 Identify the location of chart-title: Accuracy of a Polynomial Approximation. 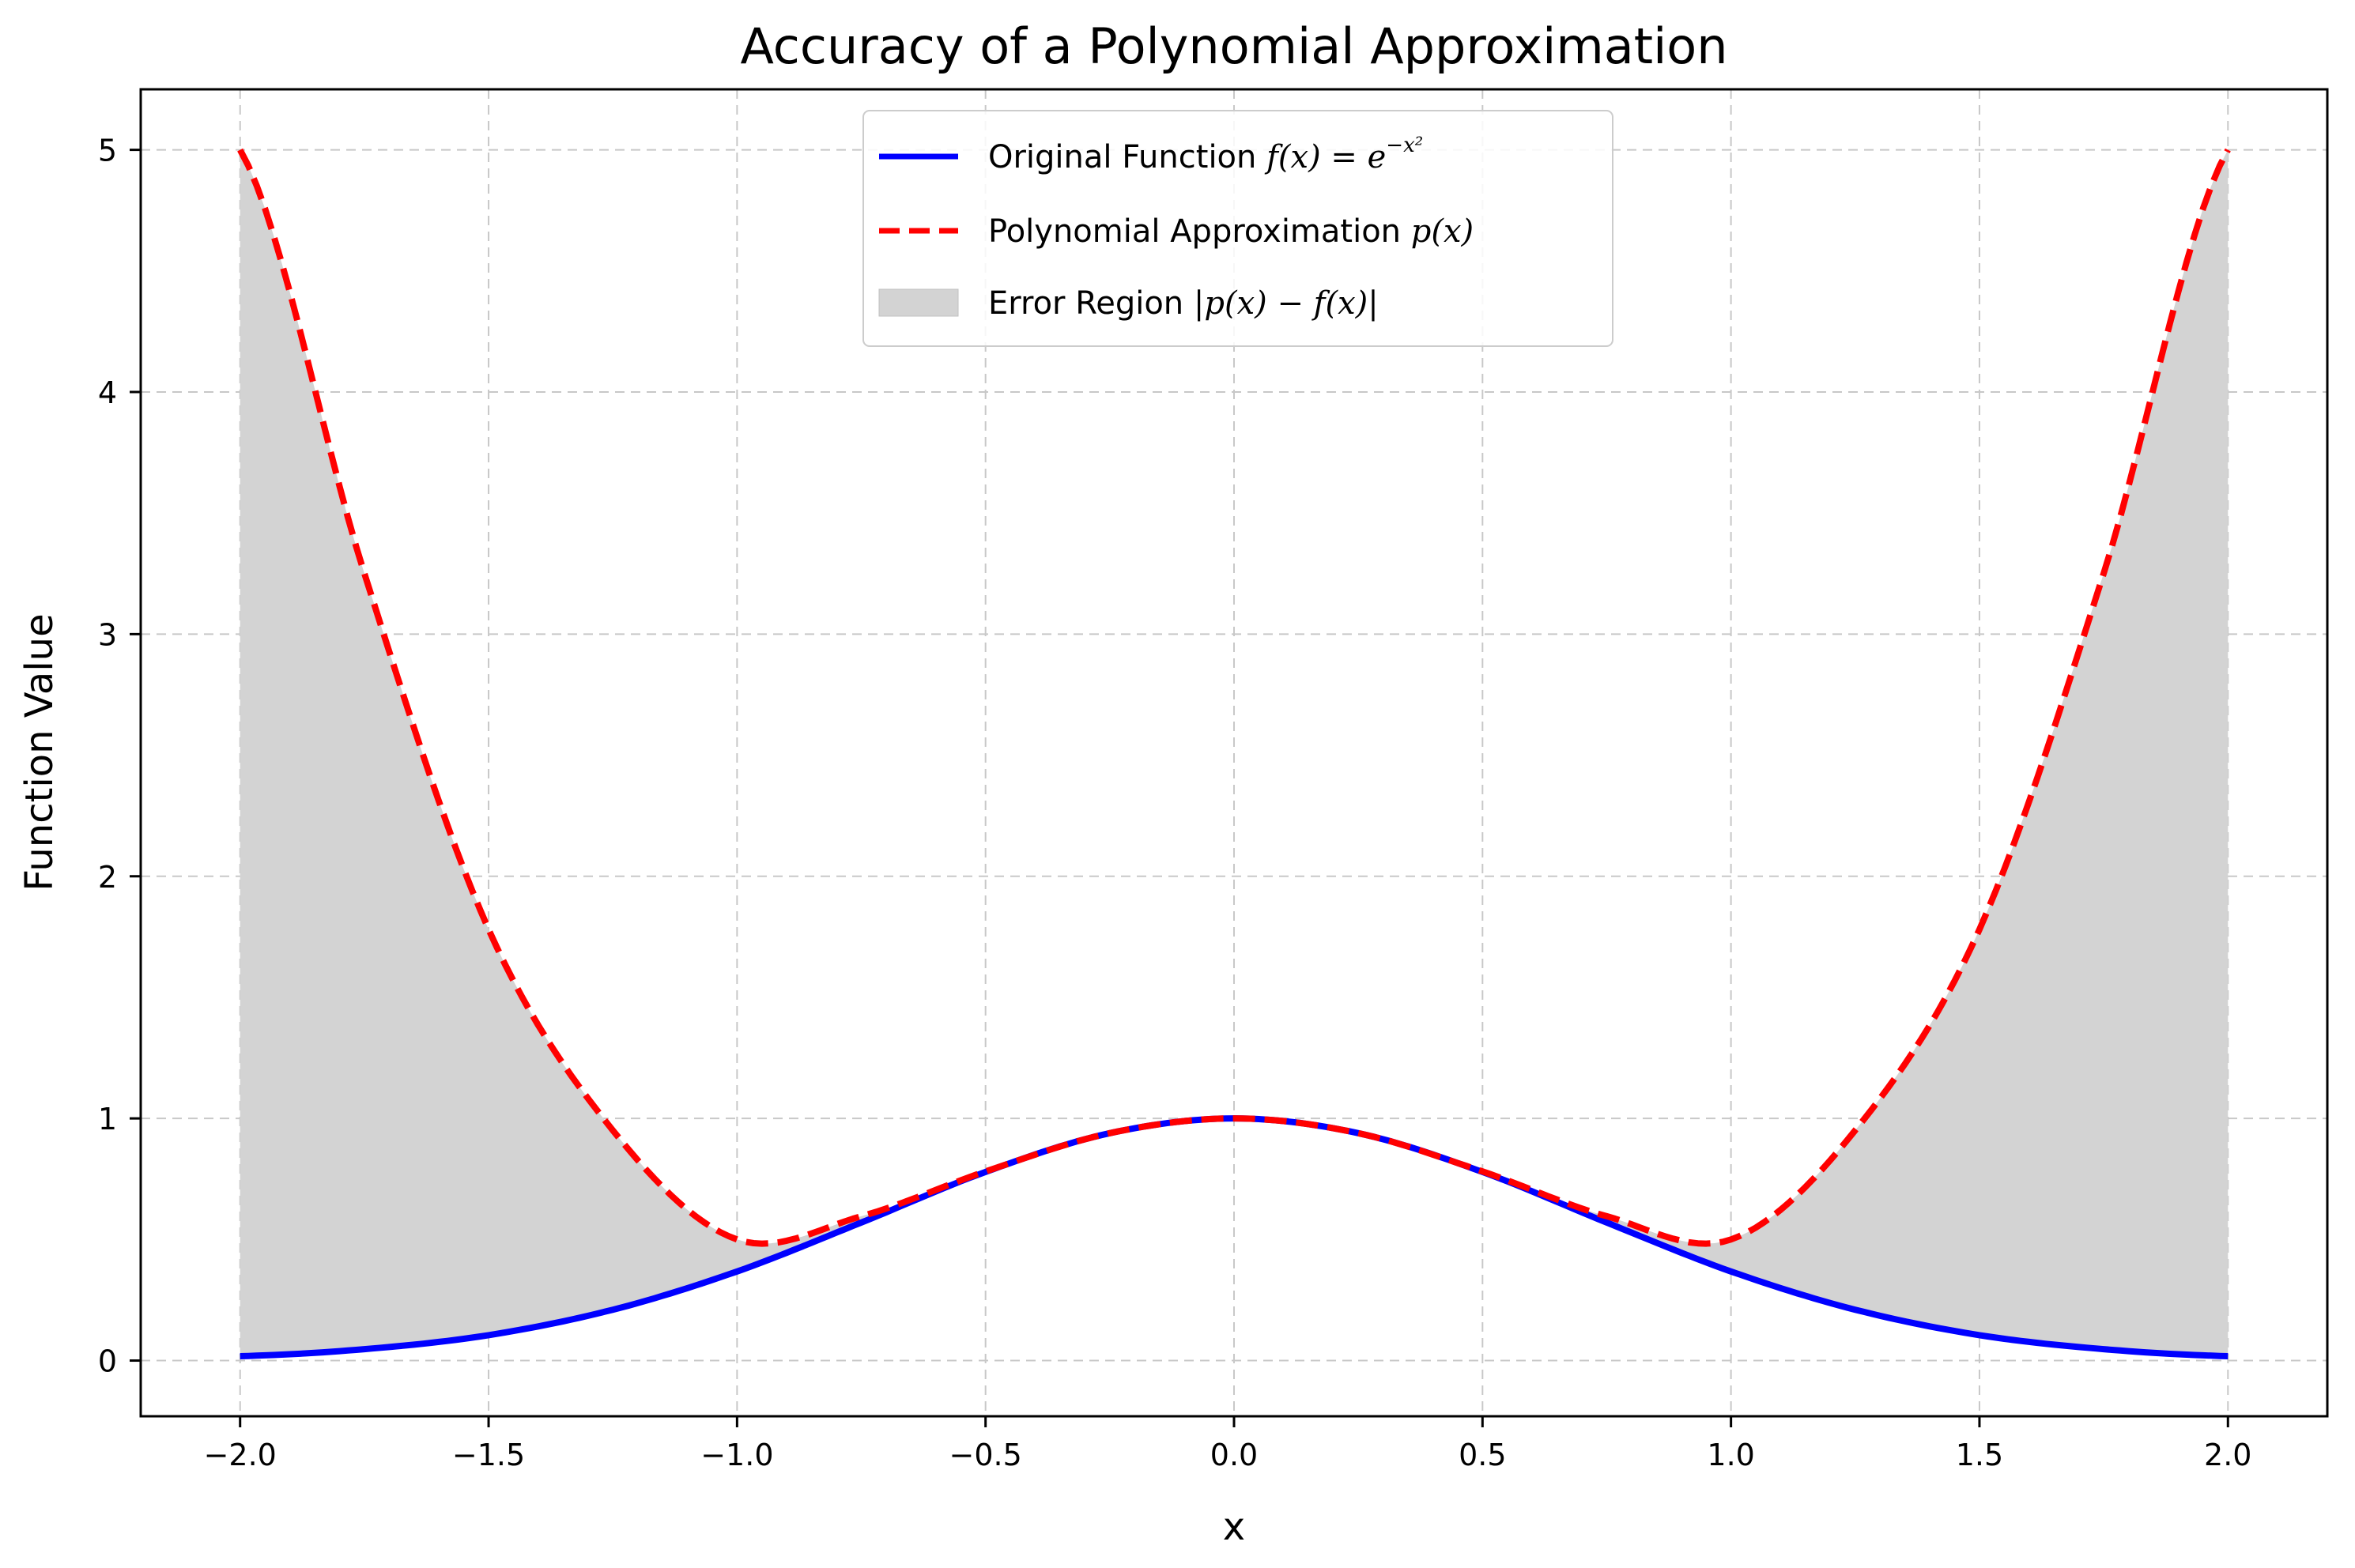
(1233, 46).